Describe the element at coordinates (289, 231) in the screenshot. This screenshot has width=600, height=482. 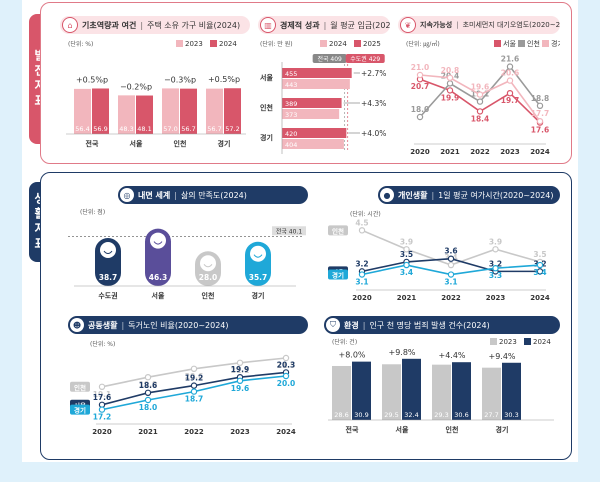
I see `reference-label: 전국 40.1` at that location.